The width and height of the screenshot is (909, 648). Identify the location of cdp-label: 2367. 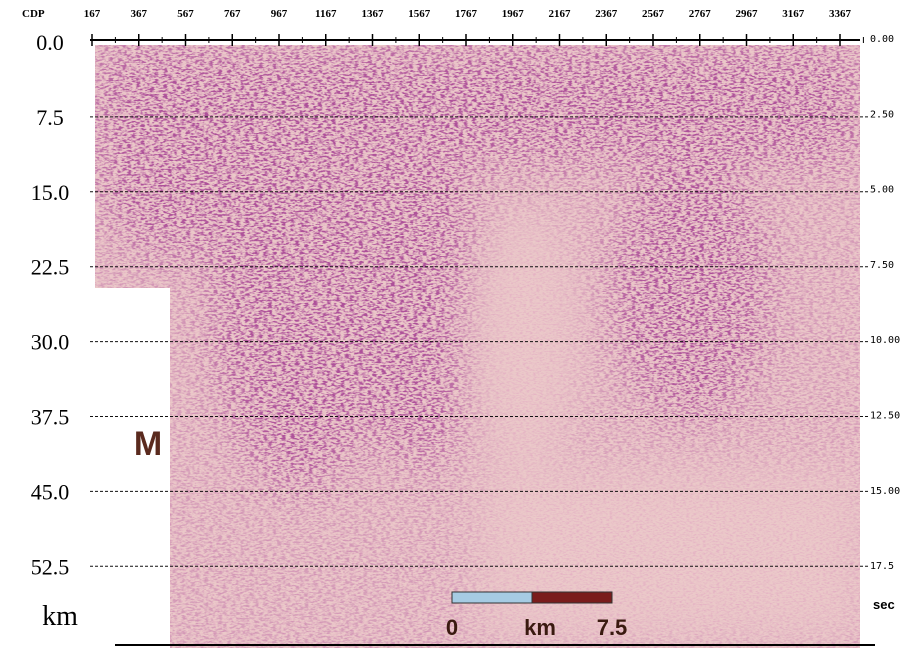
(606, 14).